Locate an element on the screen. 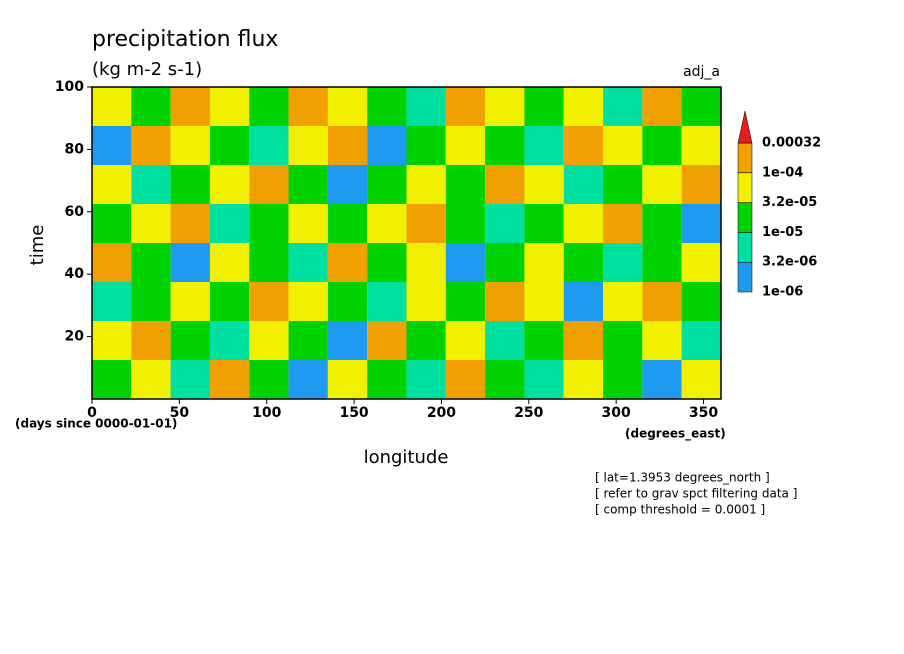  note: [ comp threshold = 0.0001 ] is located at coordinates (680, 510).